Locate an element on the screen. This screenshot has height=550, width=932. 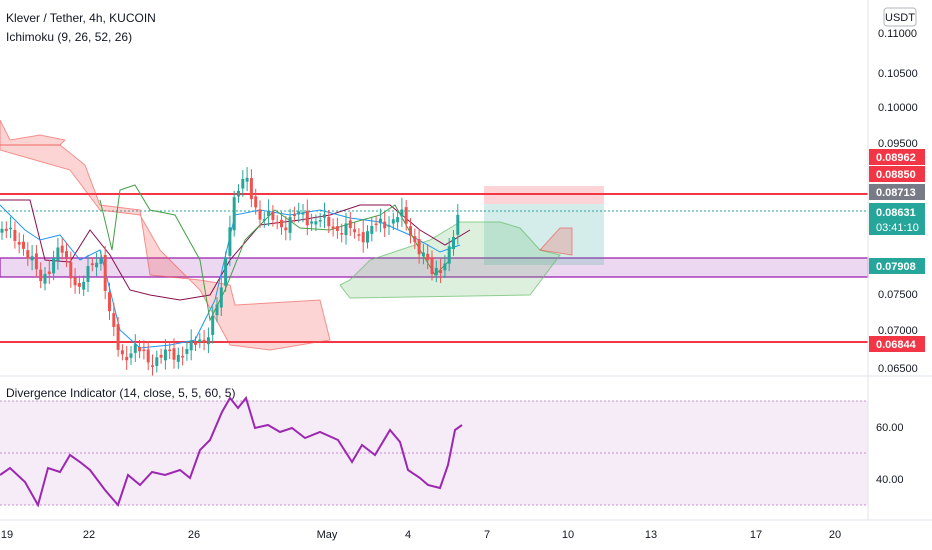
price-tag-bottom-red: 0.06844 is located at coordinates (897, 344).